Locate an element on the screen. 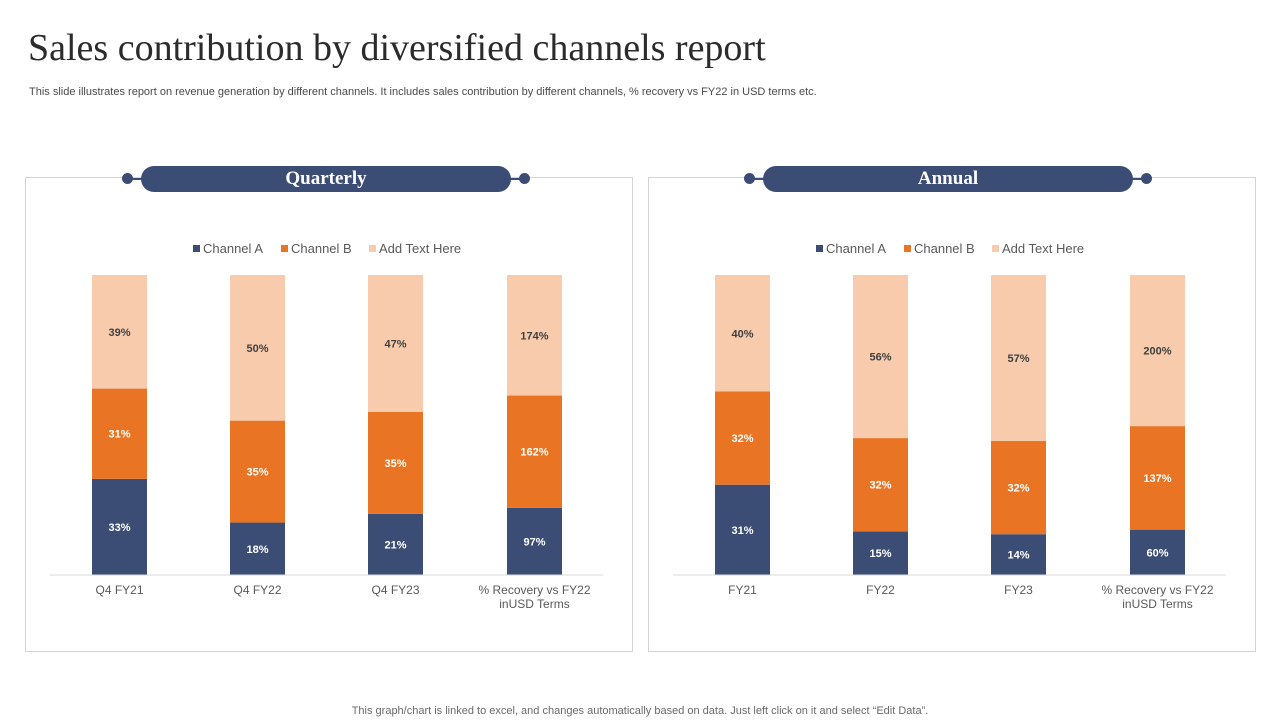  annual-data-label-add-text-here-4: 200% is located at coordinates (1157, 352).